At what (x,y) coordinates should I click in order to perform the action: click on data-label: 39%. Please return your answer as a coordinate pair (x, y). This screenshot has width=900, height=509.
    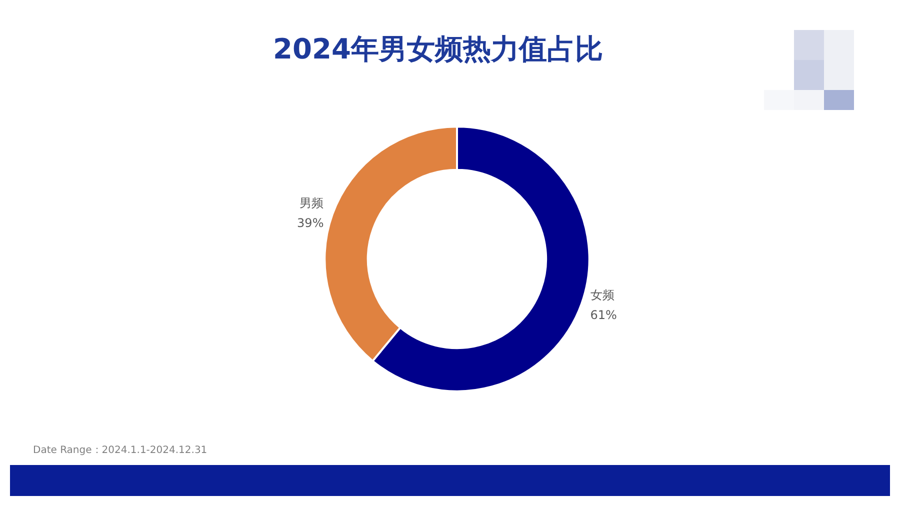
    Looking at the image, I should click on (310, 223).